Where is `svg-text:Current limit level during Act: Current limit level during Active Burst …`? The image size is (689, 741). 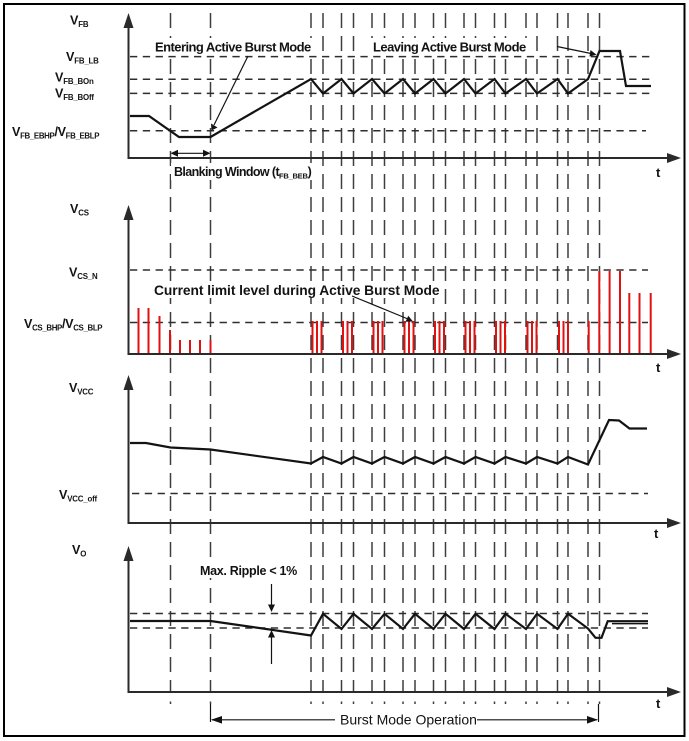
svg-text:Current limit level during Act: Current limit level during Active Burst … is located at coordinates (297, 290).